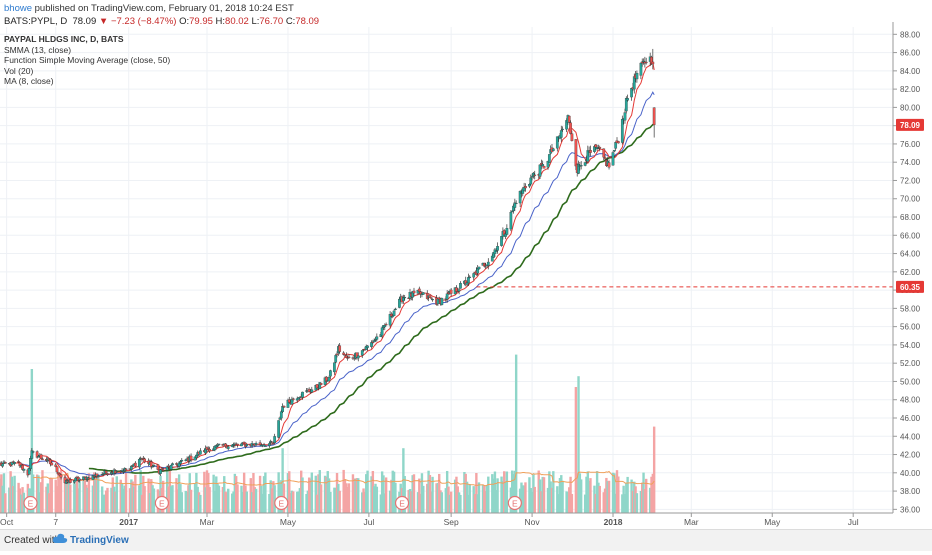 This screenshot has width=932, height=555. Describe the element at coordinates (19, 70) in the screenshot. I see `legend-item-volume: Vol (20)` at that location.